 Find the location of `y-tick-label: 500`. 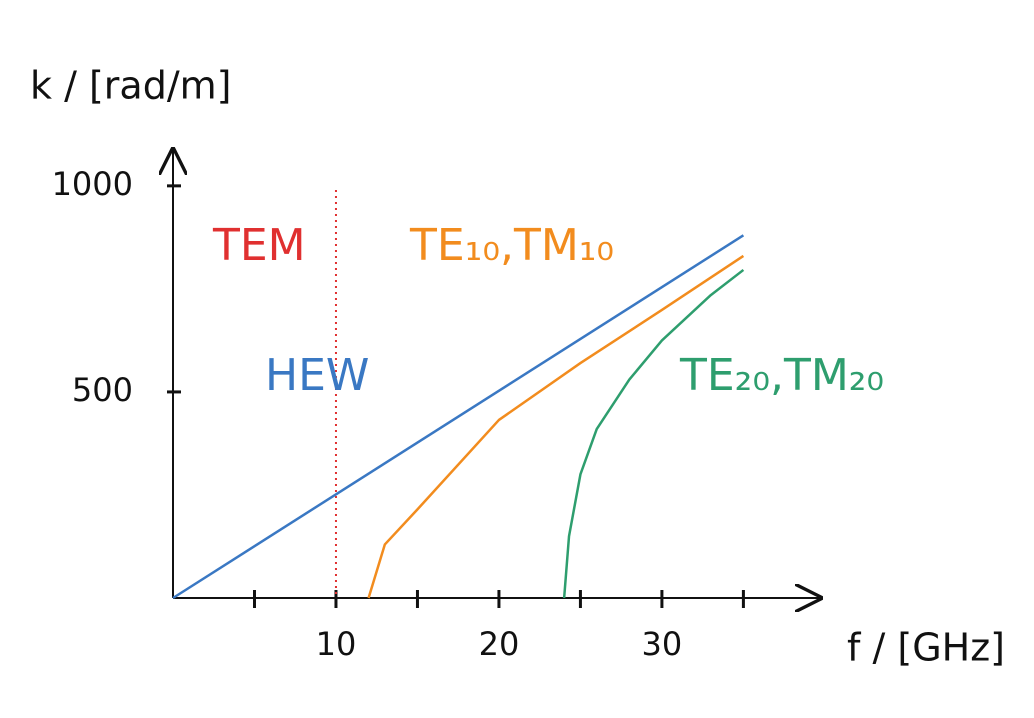

y-tick-label: 500 is located at coordinates (102, 390).